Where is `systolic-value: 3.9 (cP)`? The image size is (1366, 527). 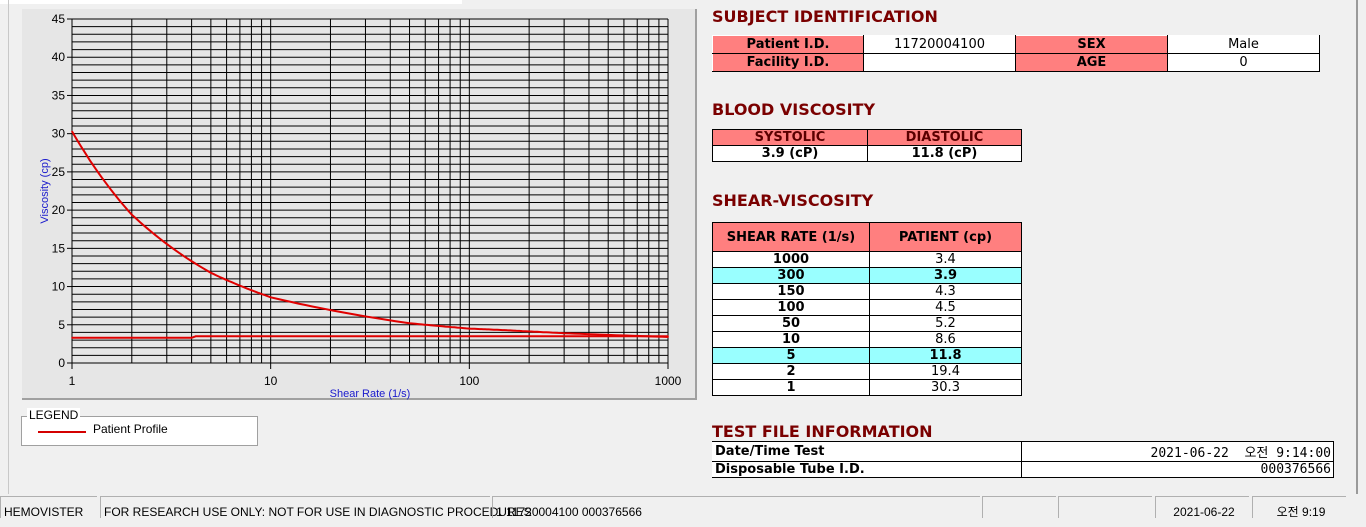 systolic-value: 3.9 (cP) is located at coordinates (790, 153).